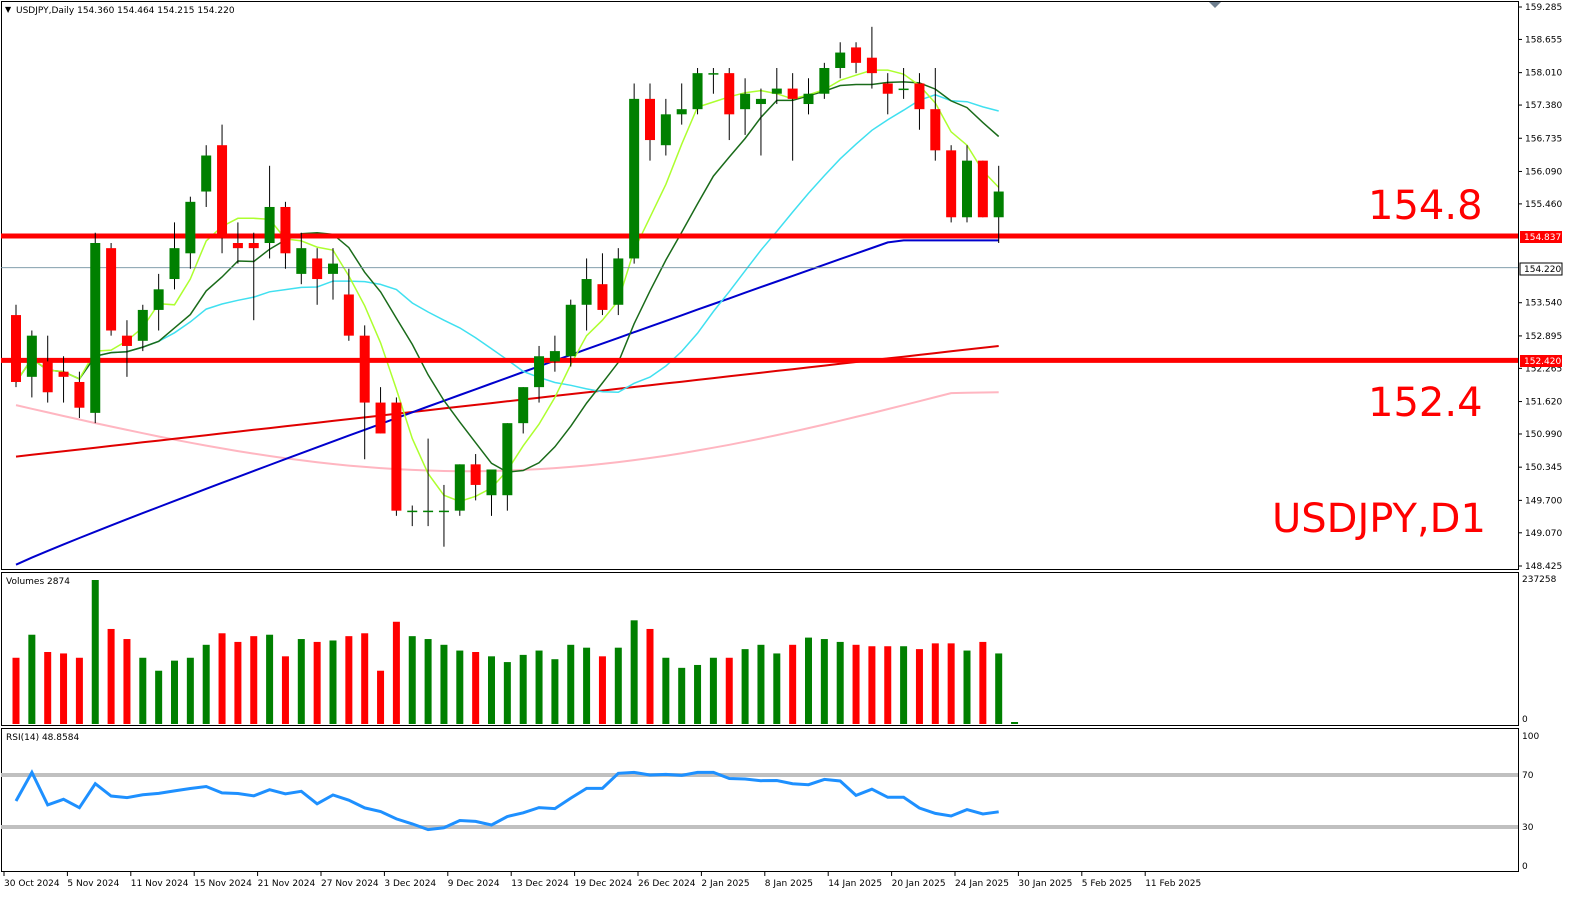 The width and height of the screenshot is (1574, 901). What do you see at coordinates (350, 884) in the screenshot?
I see `date-tick-label: 27 Nov 2024` at bounding box center [350, 884].